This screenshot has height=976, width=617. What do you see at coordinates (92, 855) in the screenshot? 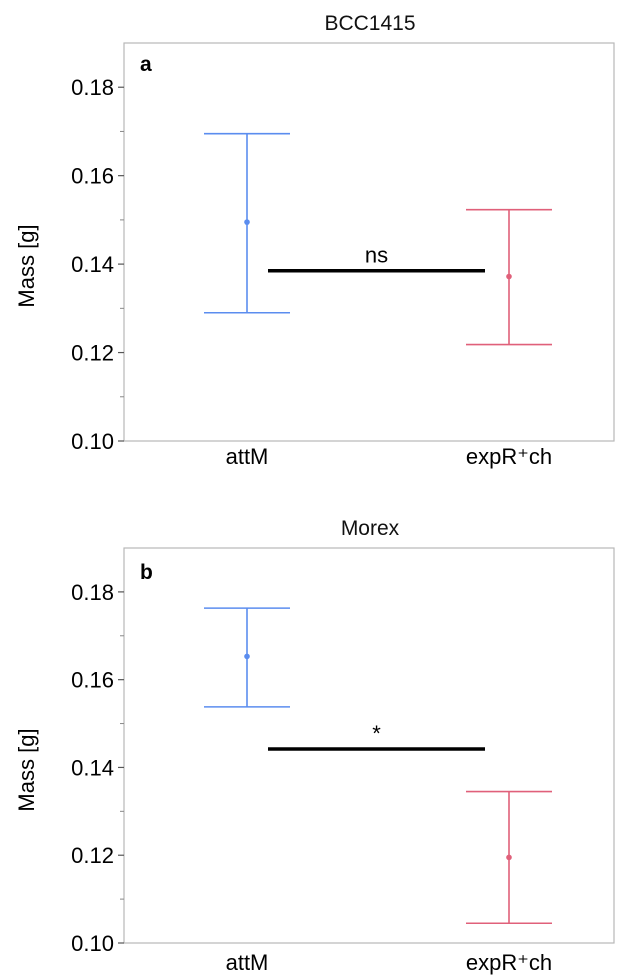
I see `panel-b-y-tick-label: 0.12` at bounding box center [92, 855].